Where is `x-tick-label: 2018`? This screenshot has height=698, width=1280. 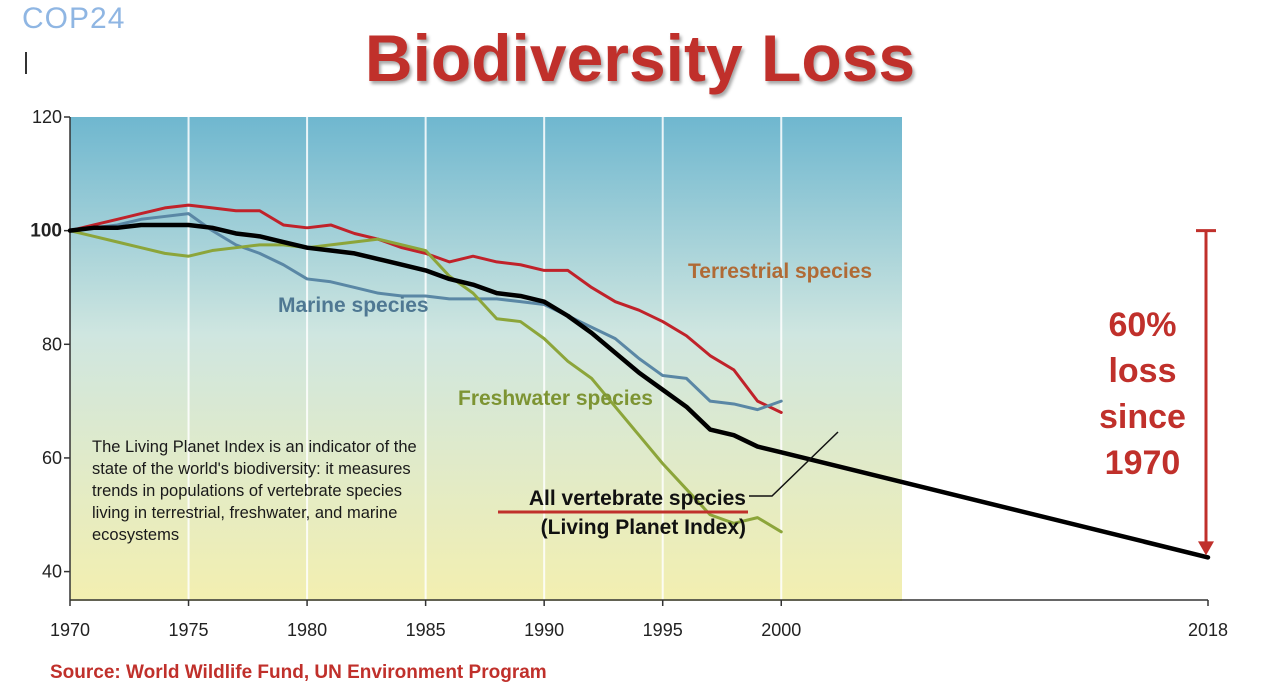
x-tick-label: 2018 is located at coordinates (1208, 630).